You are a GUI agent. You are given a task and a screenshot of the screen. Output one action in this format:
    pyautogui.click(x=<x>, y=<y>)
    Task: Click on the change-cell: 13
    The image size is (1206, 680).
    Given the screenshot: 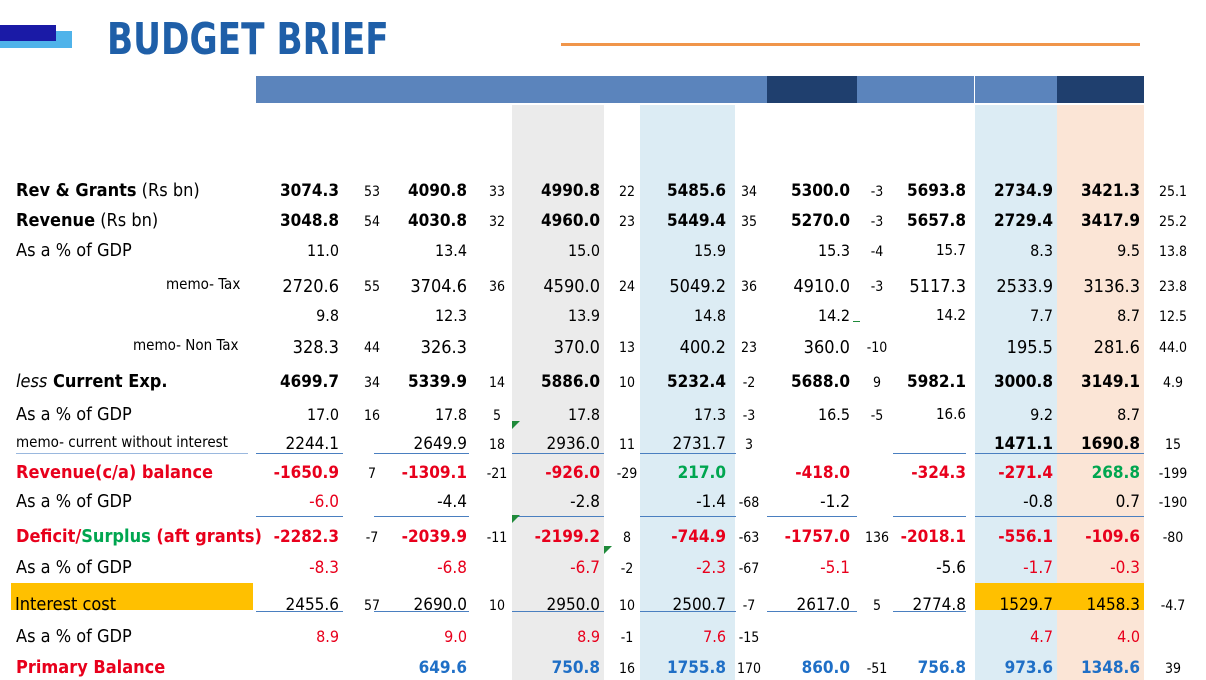 What is the action you would take?
    pyautogui.click(x=627, y=348)
    